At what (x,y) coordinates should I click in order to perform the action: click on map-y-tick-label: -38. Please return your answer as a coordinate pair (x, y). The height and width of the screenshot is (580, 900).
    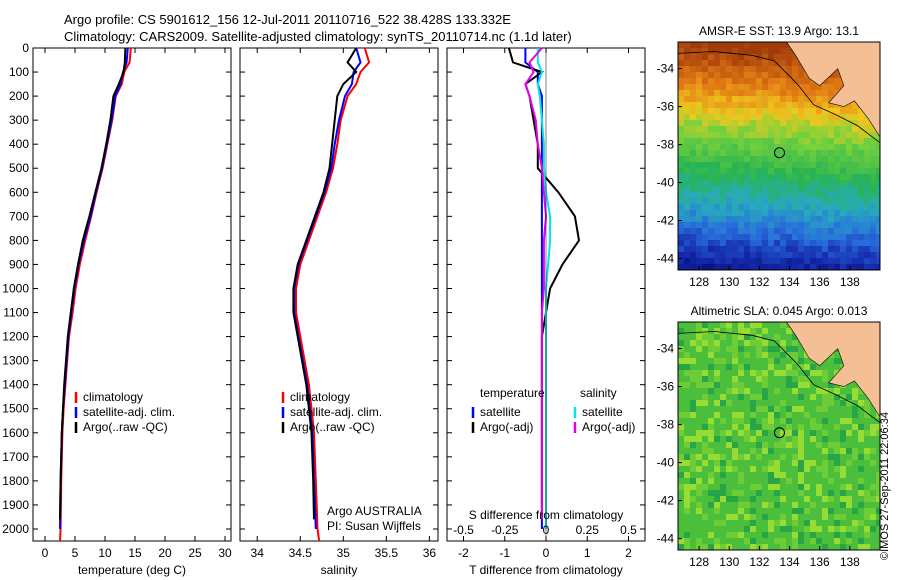
    Looking at the image, I should click on (666, 425).